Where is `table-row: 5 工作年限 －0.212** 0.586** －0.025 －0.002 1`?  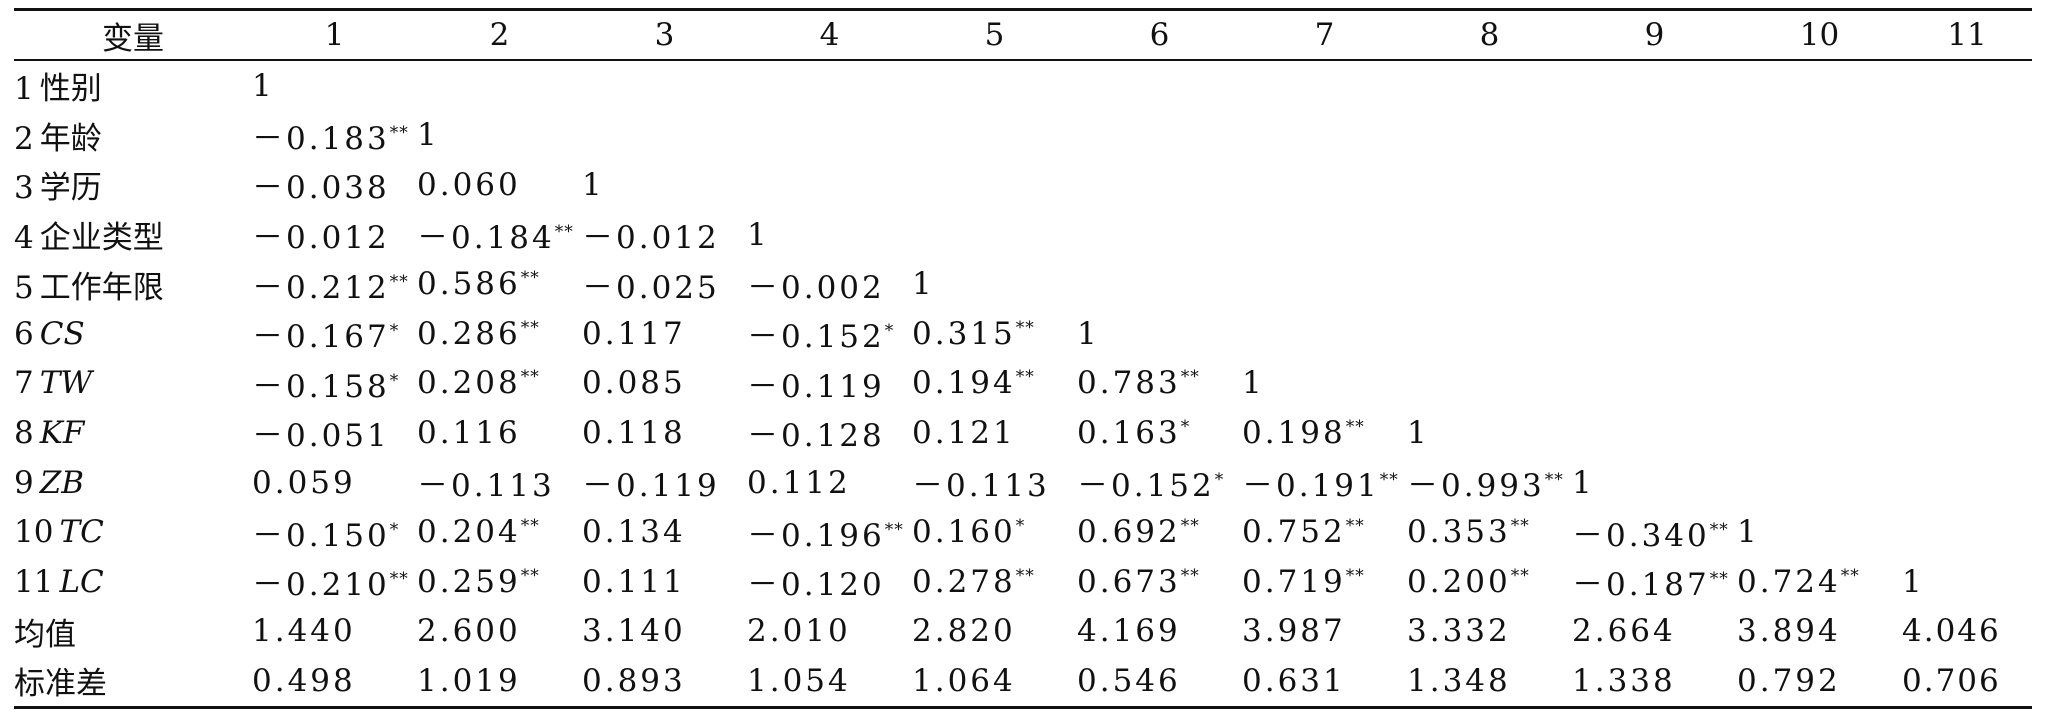 table-row: 5 工作年限 －0.212** 0.586** －0.025 －0.002 1 is located at coordinates (1023, 284).